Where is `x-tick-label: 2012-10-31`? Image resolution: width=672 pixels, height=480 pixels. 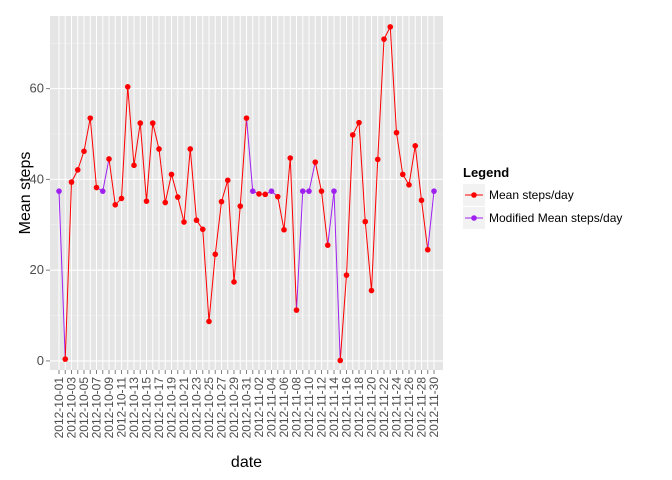
x-tick-label: 2012-10-31 is located at coordinates (247, 408).